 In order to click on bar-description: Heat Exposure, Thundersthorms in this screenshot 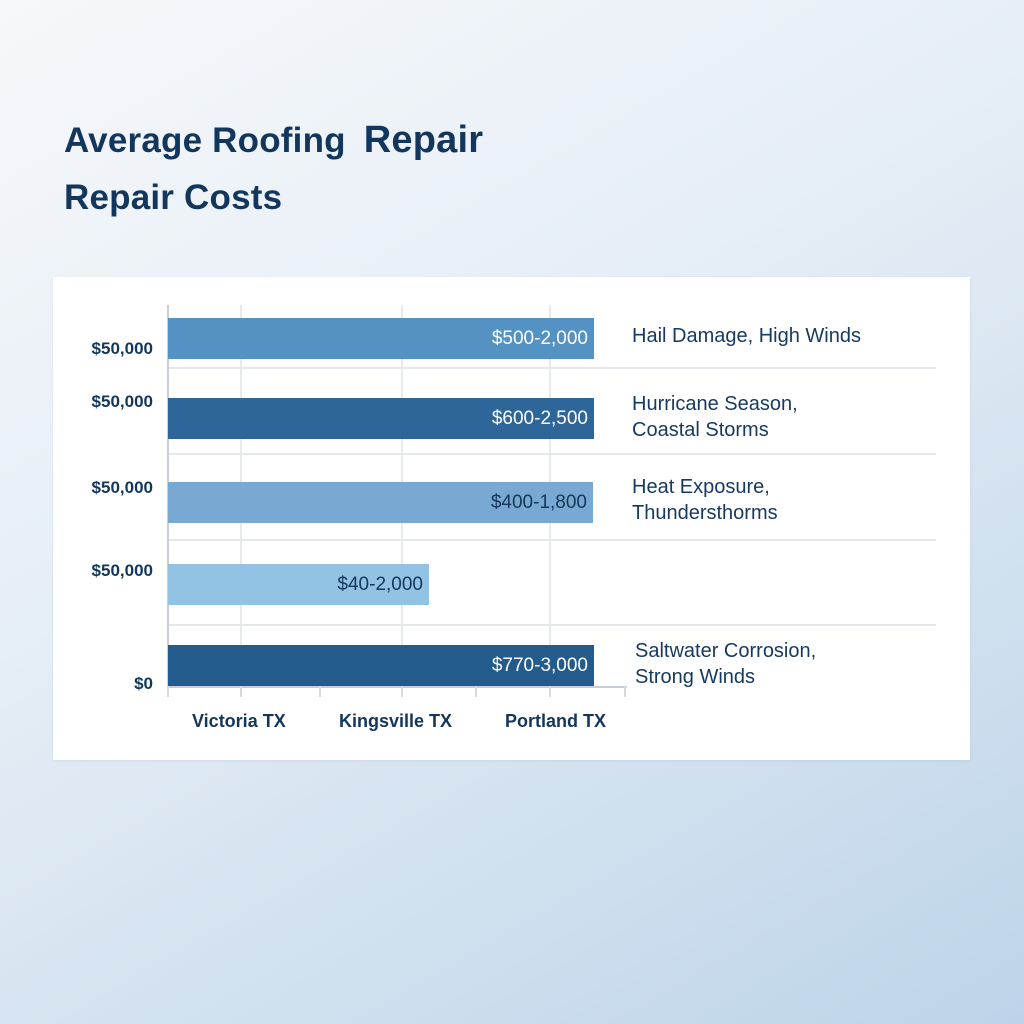, I will do `click(705, 500)`.